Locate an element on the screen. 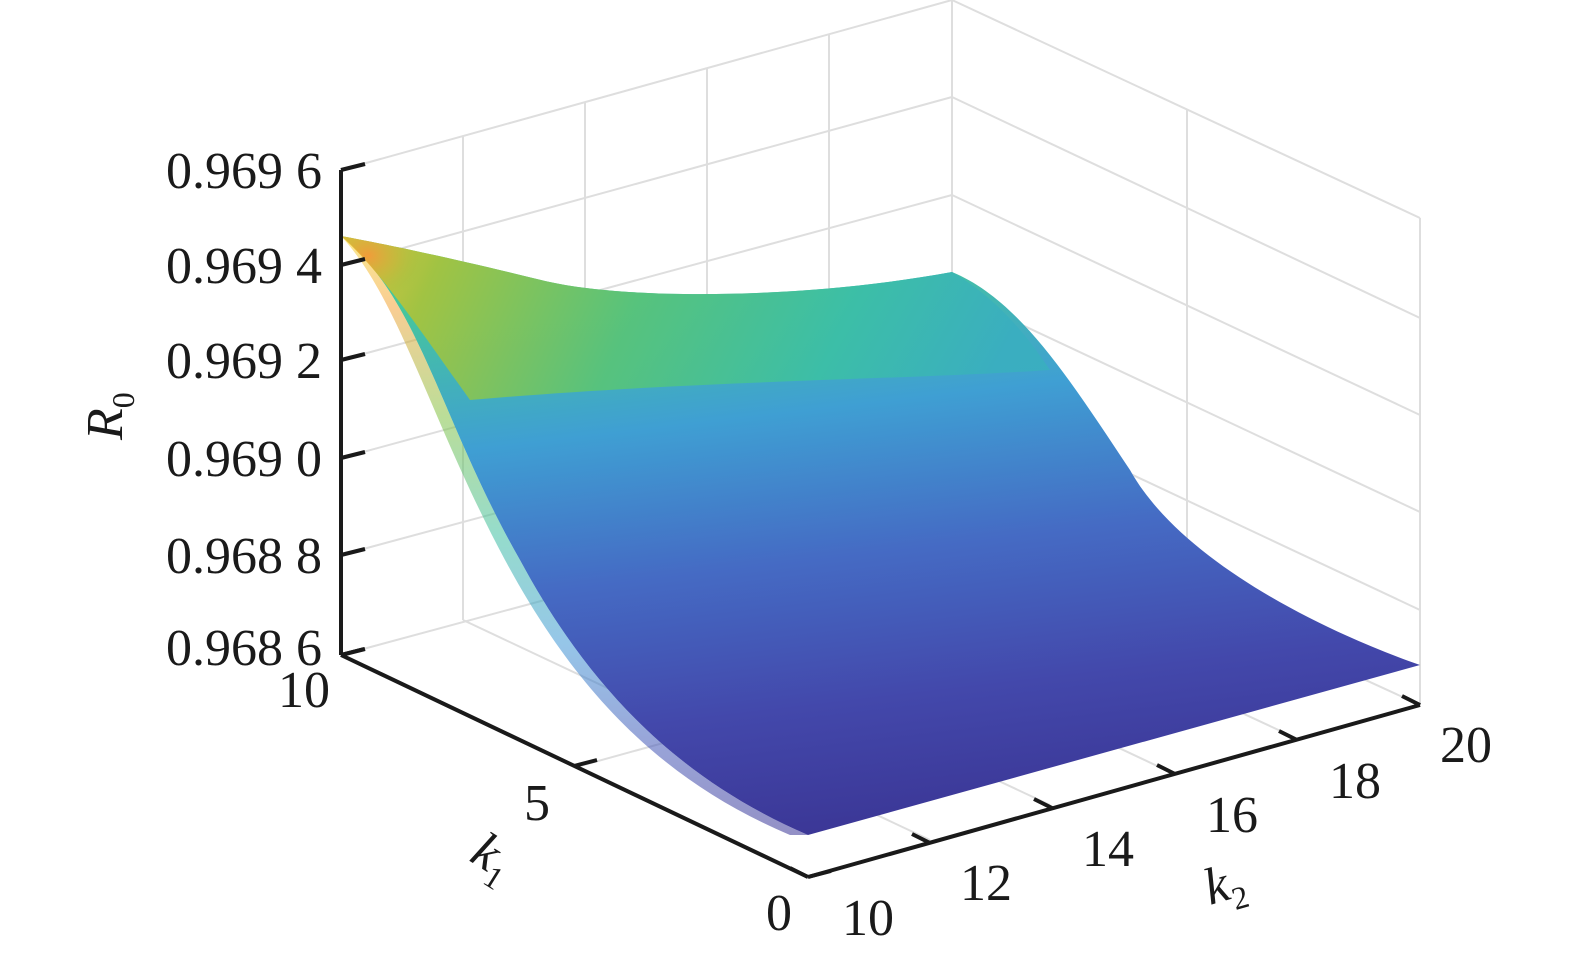  y-tick-label: 0 is located at coordinates (779, 913).